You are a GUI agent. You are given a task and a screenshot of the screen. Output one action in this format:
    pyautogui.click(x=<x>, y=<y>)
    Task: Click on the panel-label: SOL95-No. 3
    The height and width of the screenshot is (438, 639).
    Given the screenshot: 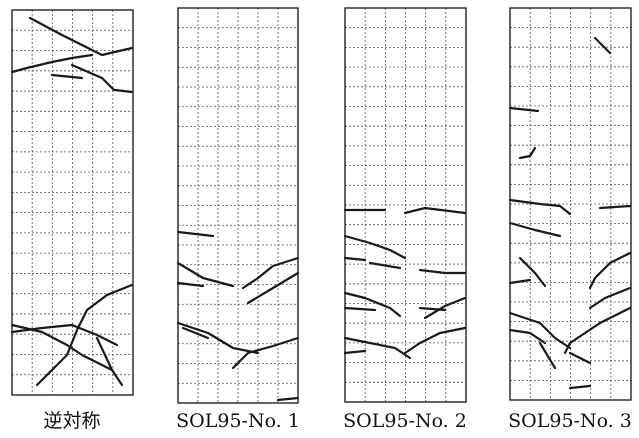 What is the action you would take?
    pyautogui.click(x=570, y=421)
    